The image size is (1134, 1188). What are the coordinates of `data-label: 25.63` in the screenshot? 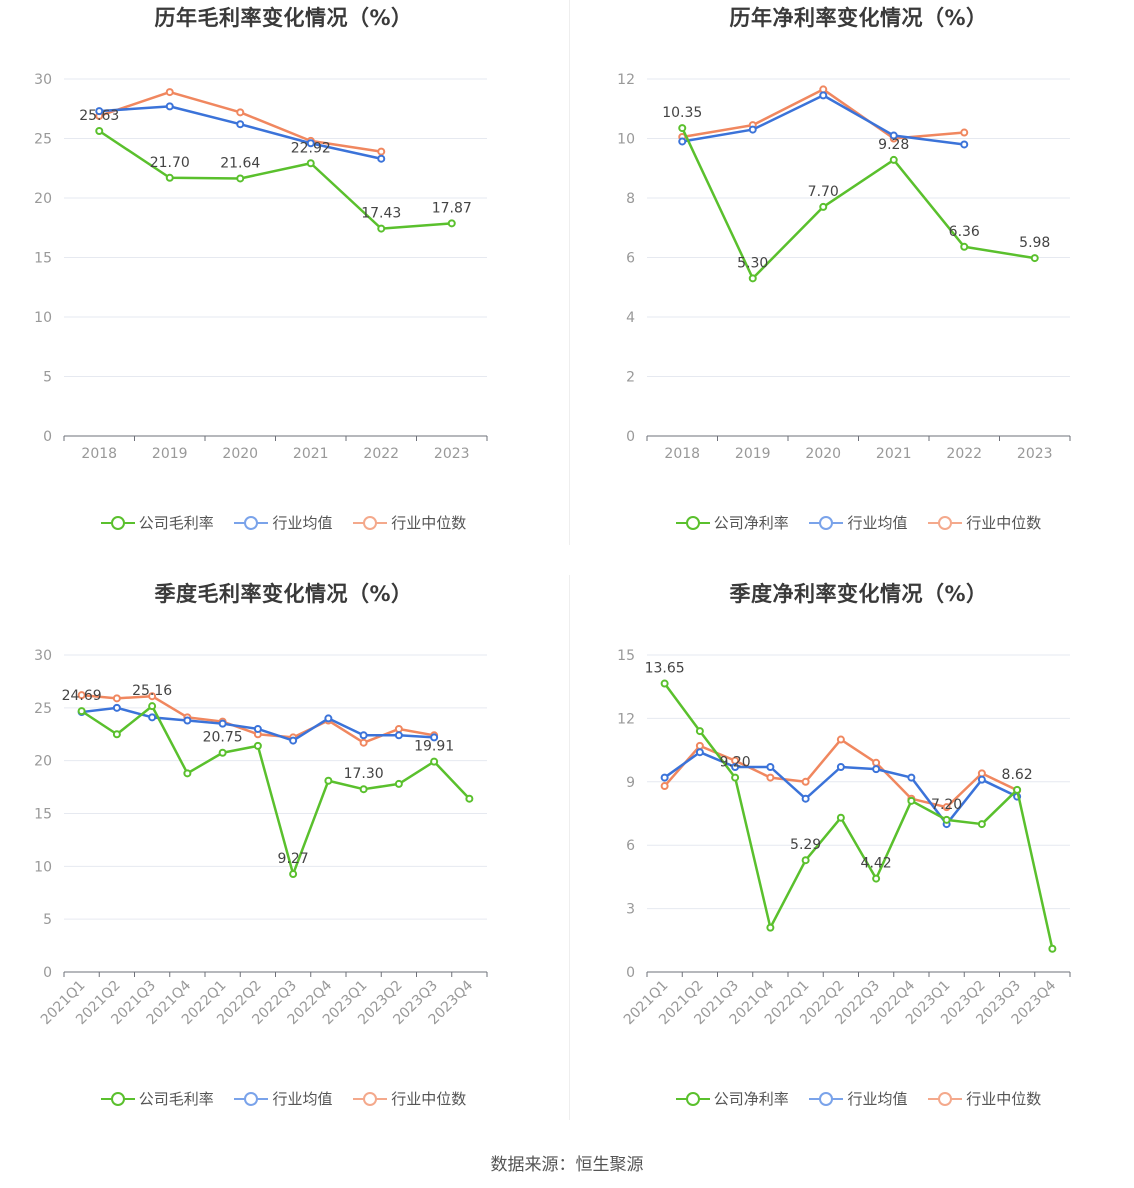 It's located at (99, 116).